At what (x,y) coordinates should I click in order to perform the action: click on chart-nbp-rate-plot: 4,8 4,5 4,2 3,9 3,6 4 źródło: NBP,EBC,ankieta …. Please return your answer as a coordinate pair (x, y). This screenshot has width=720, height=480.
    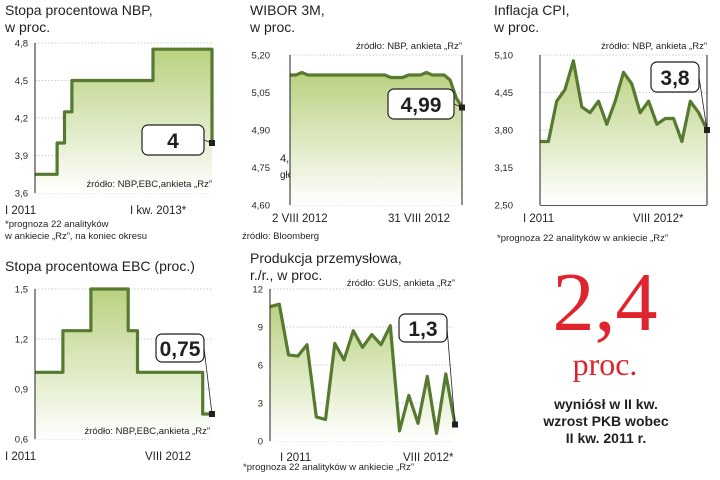
    Looking at the image, I should click on (109, 140).